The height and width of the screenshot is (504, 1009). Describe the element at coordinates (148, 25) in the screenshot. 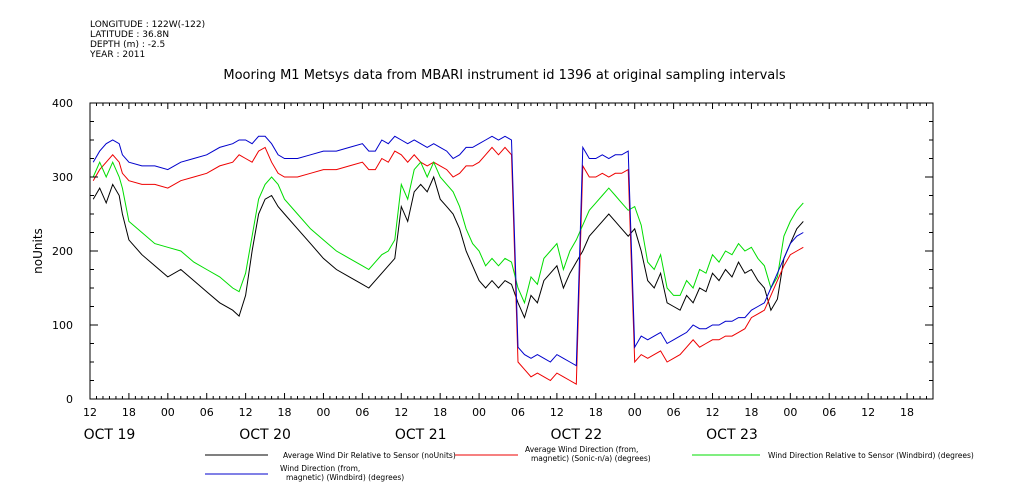

I see `longitude-text: LONGITUDE : 122W(-122)` at that location.